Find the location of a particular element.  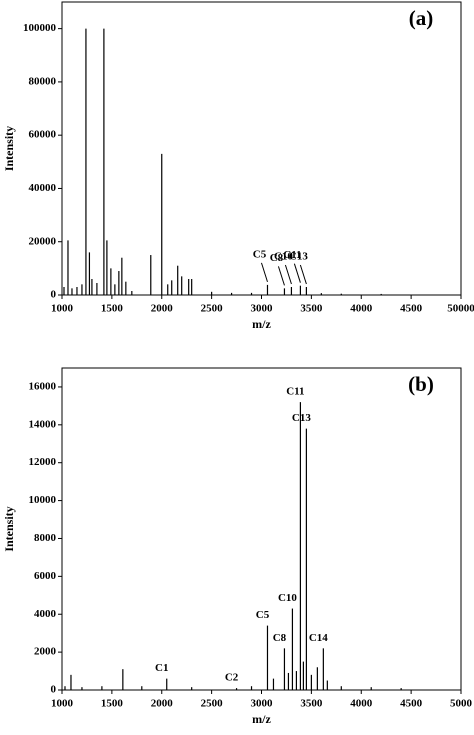

peak-label: C2 is located at coordinates (232, 678).